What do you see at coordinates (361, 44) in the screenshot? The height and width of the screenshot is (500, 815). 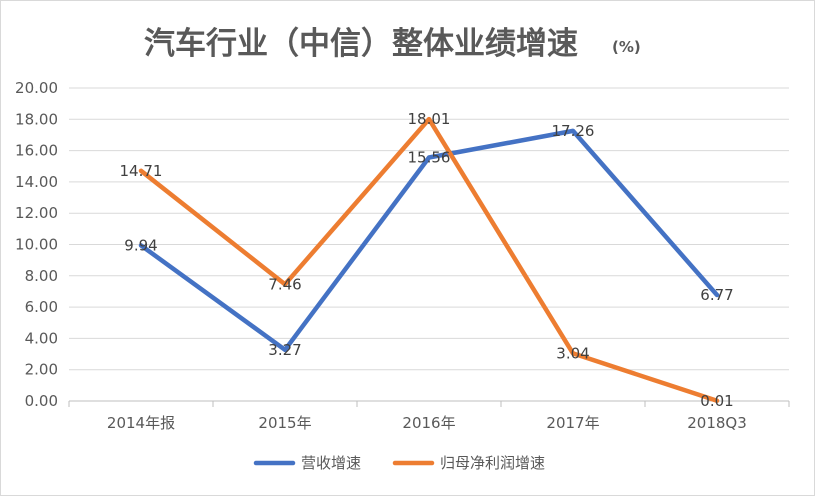 I see `chart-title: 汽车行业（中信）整体业绩增速` at bounding box center [361, 44].